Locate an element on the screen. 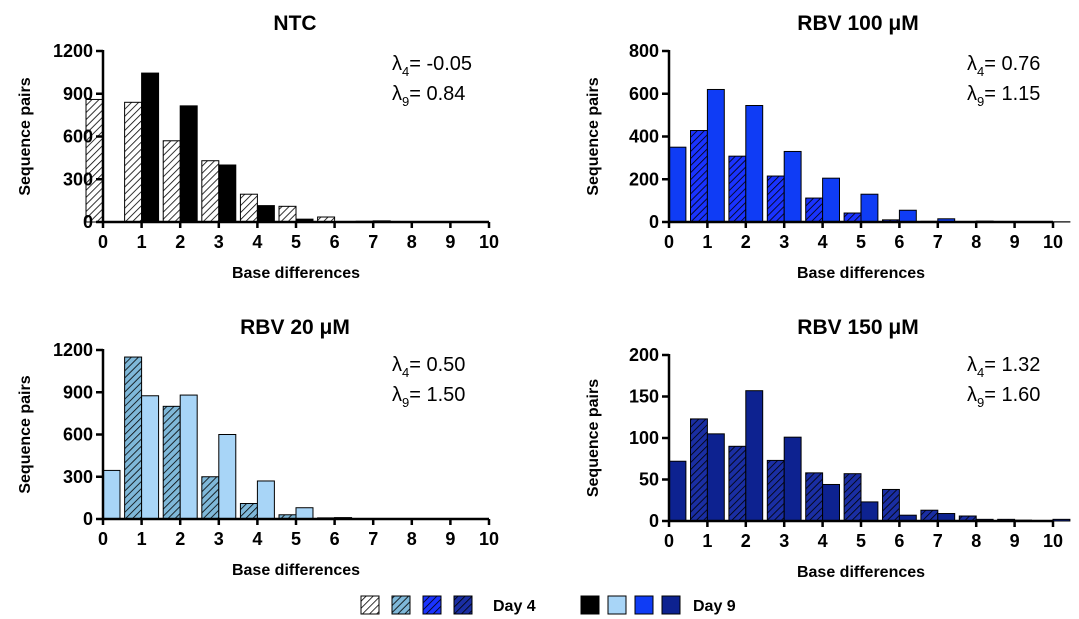 This screenshot has height=619, width=1079. bar-day4-x0 is located at coordinates (94, 160).